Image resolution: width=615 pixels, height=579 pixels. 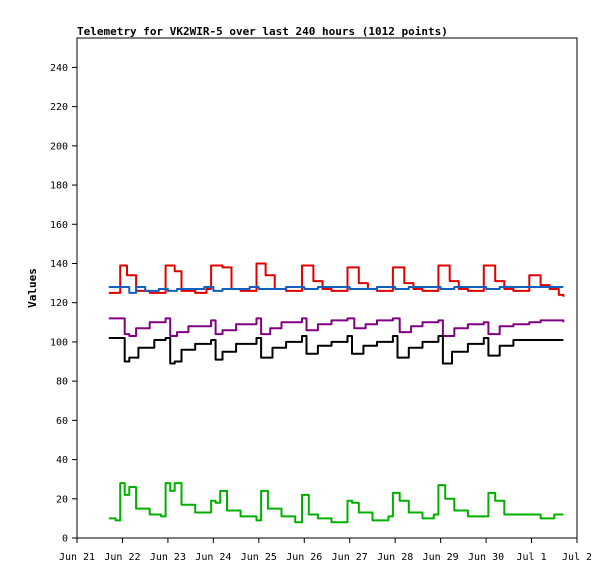 I want to click on x-tick-label: Jun 26, so click(x=304, y=557).